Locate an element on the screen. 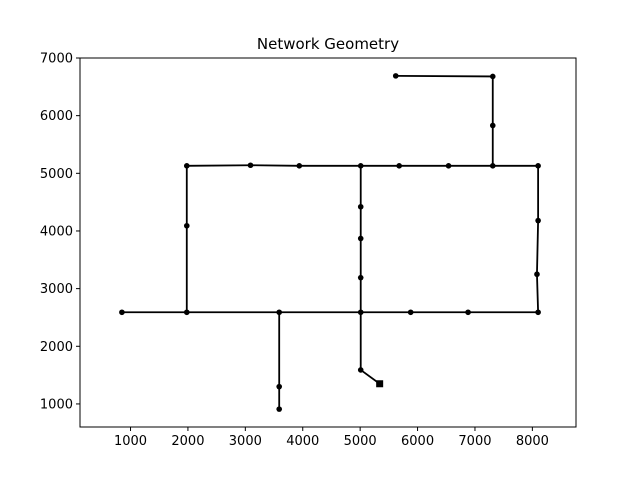  x-axis: 1000 2000 3000 4000 5000 6000 7000 8000 is located at coordinates (331, 438).